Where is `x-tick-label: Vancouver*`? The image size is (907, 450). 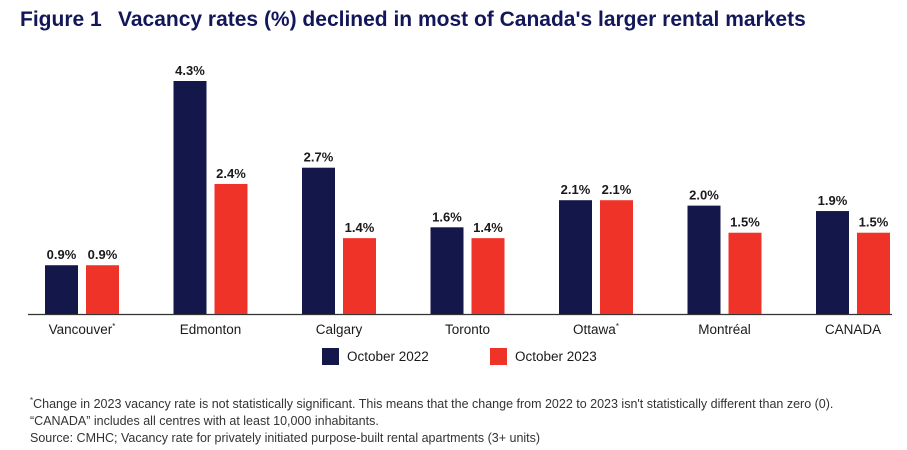 x-tick-label: Vancouver* is located at coordinates (82, 329).